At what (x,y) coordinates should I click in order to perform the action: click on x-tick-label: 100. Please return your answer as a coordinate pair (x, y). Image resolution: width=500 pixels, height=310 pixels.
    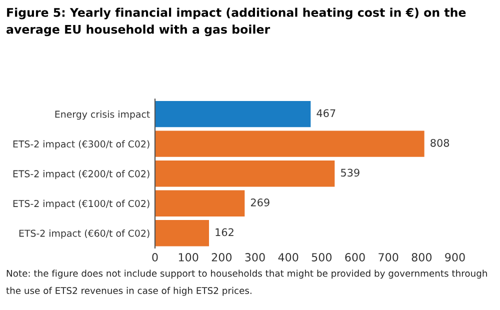
    Looking at the image, I should click on (188, 257).